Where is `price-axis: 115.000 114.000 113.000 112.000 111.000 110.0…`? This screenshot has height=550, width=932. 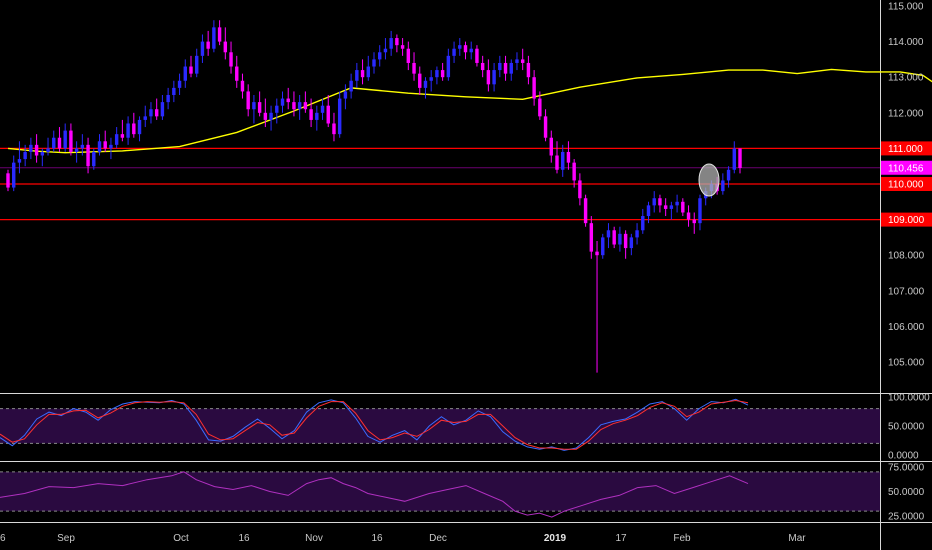 price-axis: 115.000 114.000 113.000 112.000 111.000 110.0… is located at coordinates (906, 262).